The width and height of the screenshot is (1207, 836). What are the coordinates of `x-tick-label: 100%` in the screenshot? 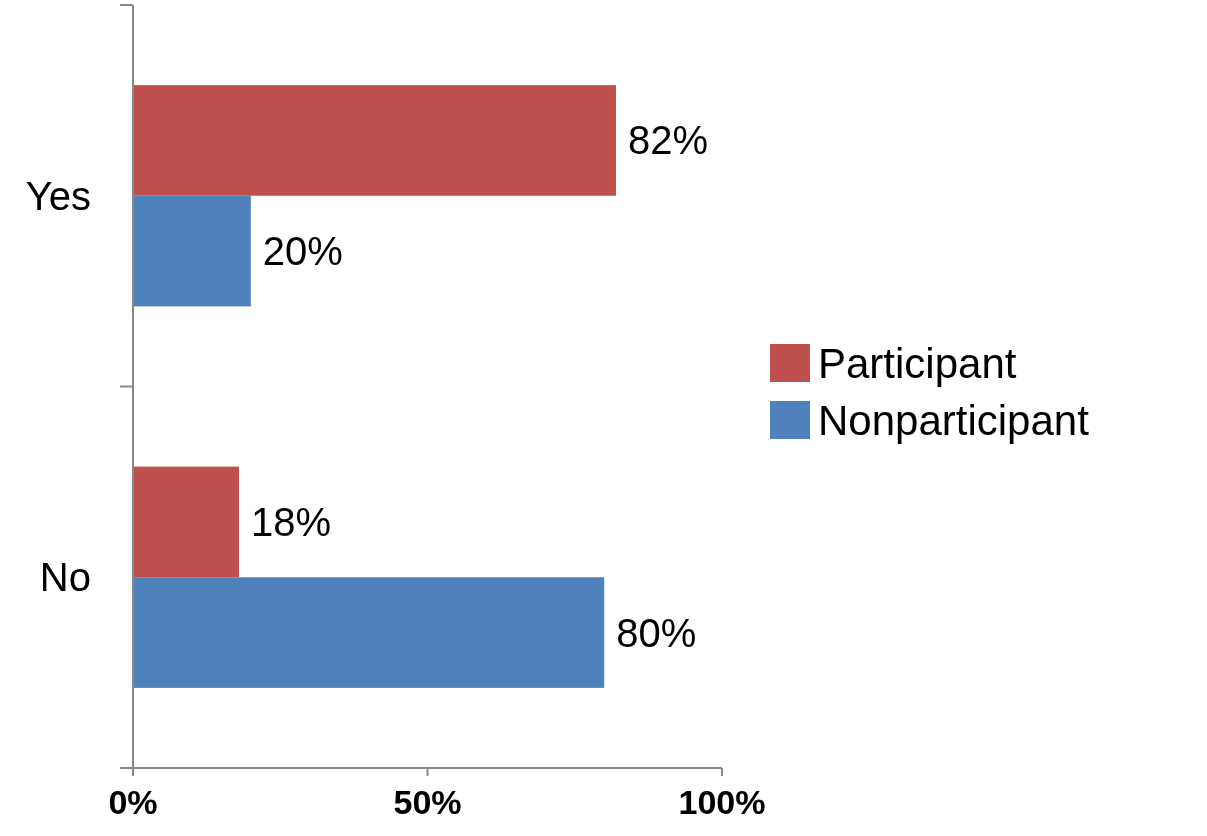 It's located at (722, 802).